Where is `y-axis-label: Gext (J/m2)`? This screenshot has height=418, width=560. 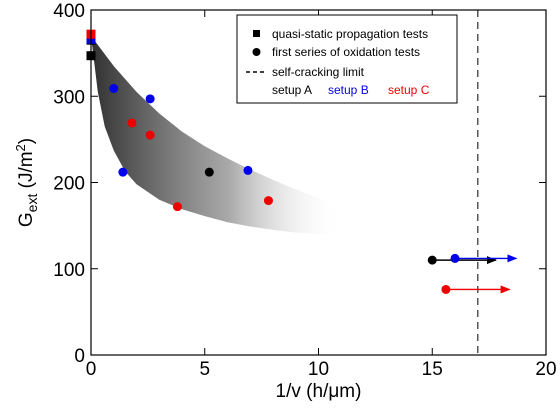 y-axis-label: Gext (J/m2) is located at coordinates (26, 182).